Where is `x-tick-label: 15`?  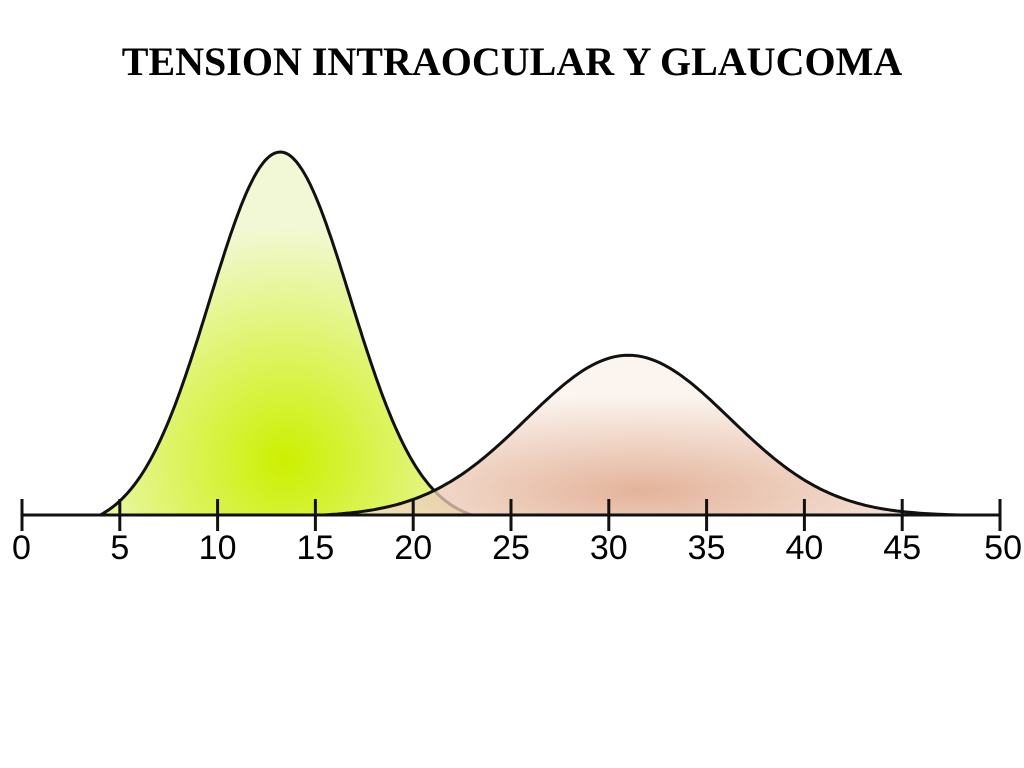
x-tick-label: 15 is located at coordinates (315, 548).